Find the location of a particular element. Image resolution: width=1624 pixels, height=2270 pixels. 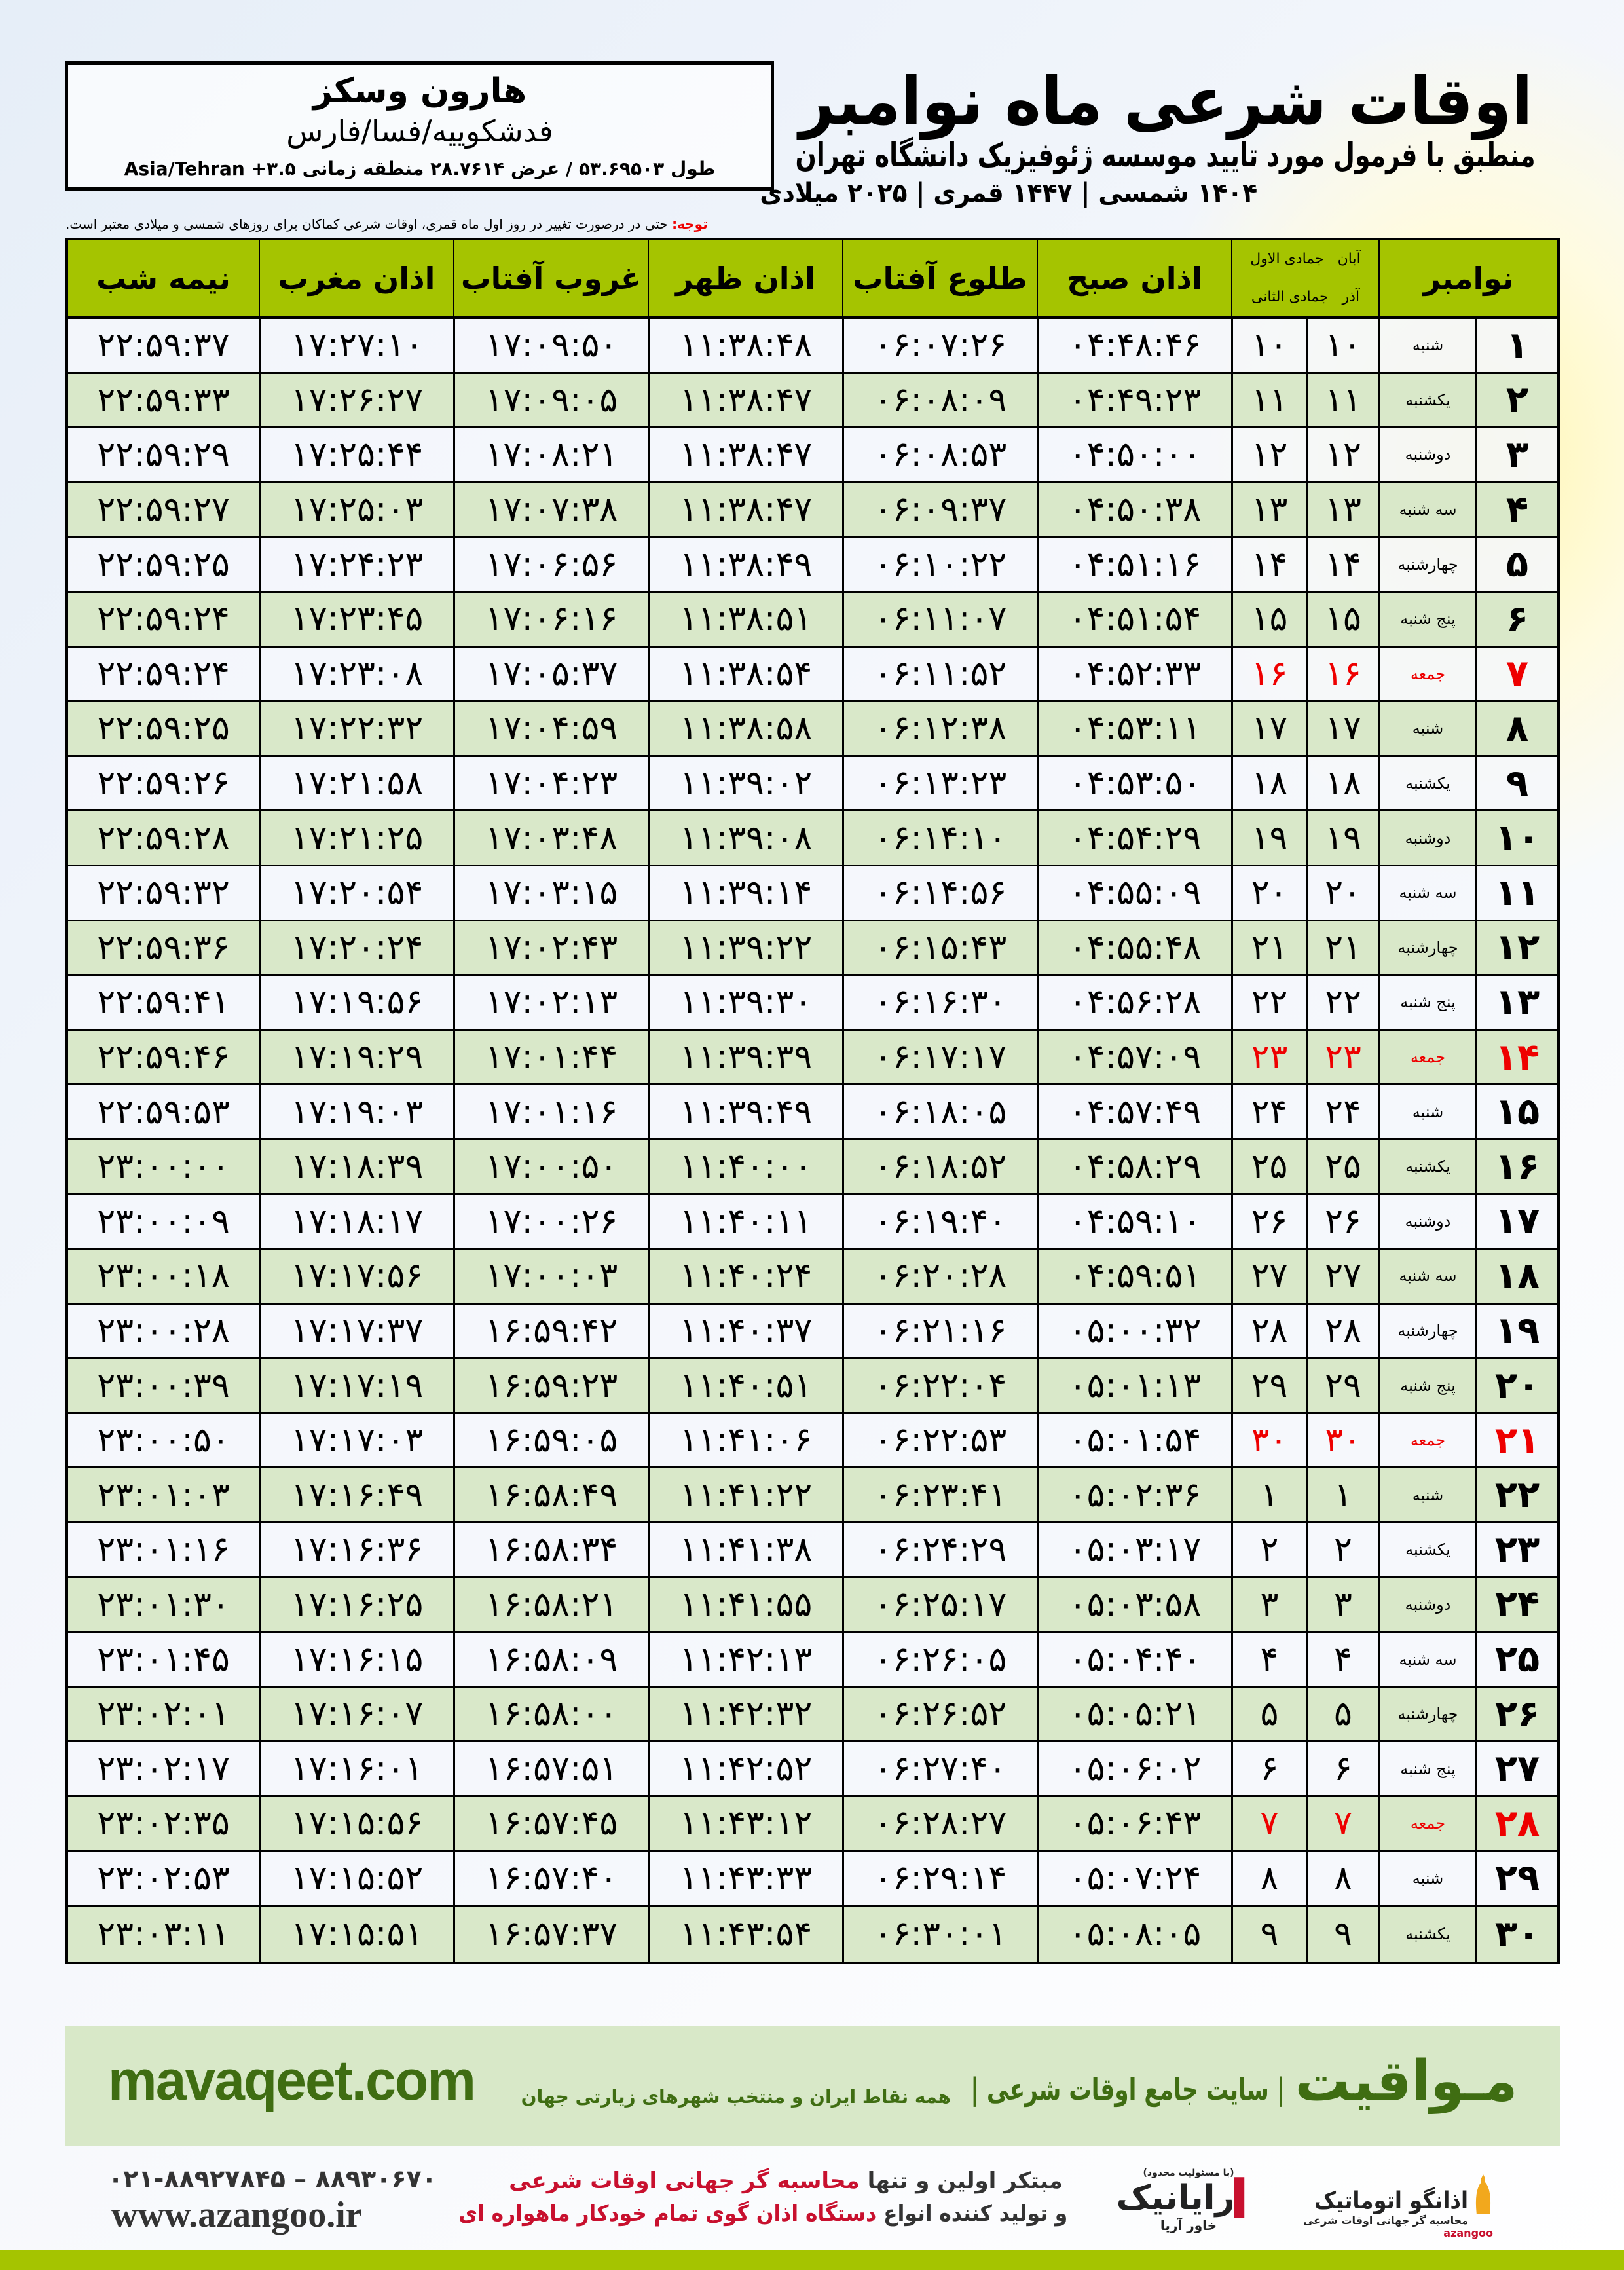

midnight-time-cell: ۲۳:۰۰:۵۰ is located at coordinates (163, 1440).